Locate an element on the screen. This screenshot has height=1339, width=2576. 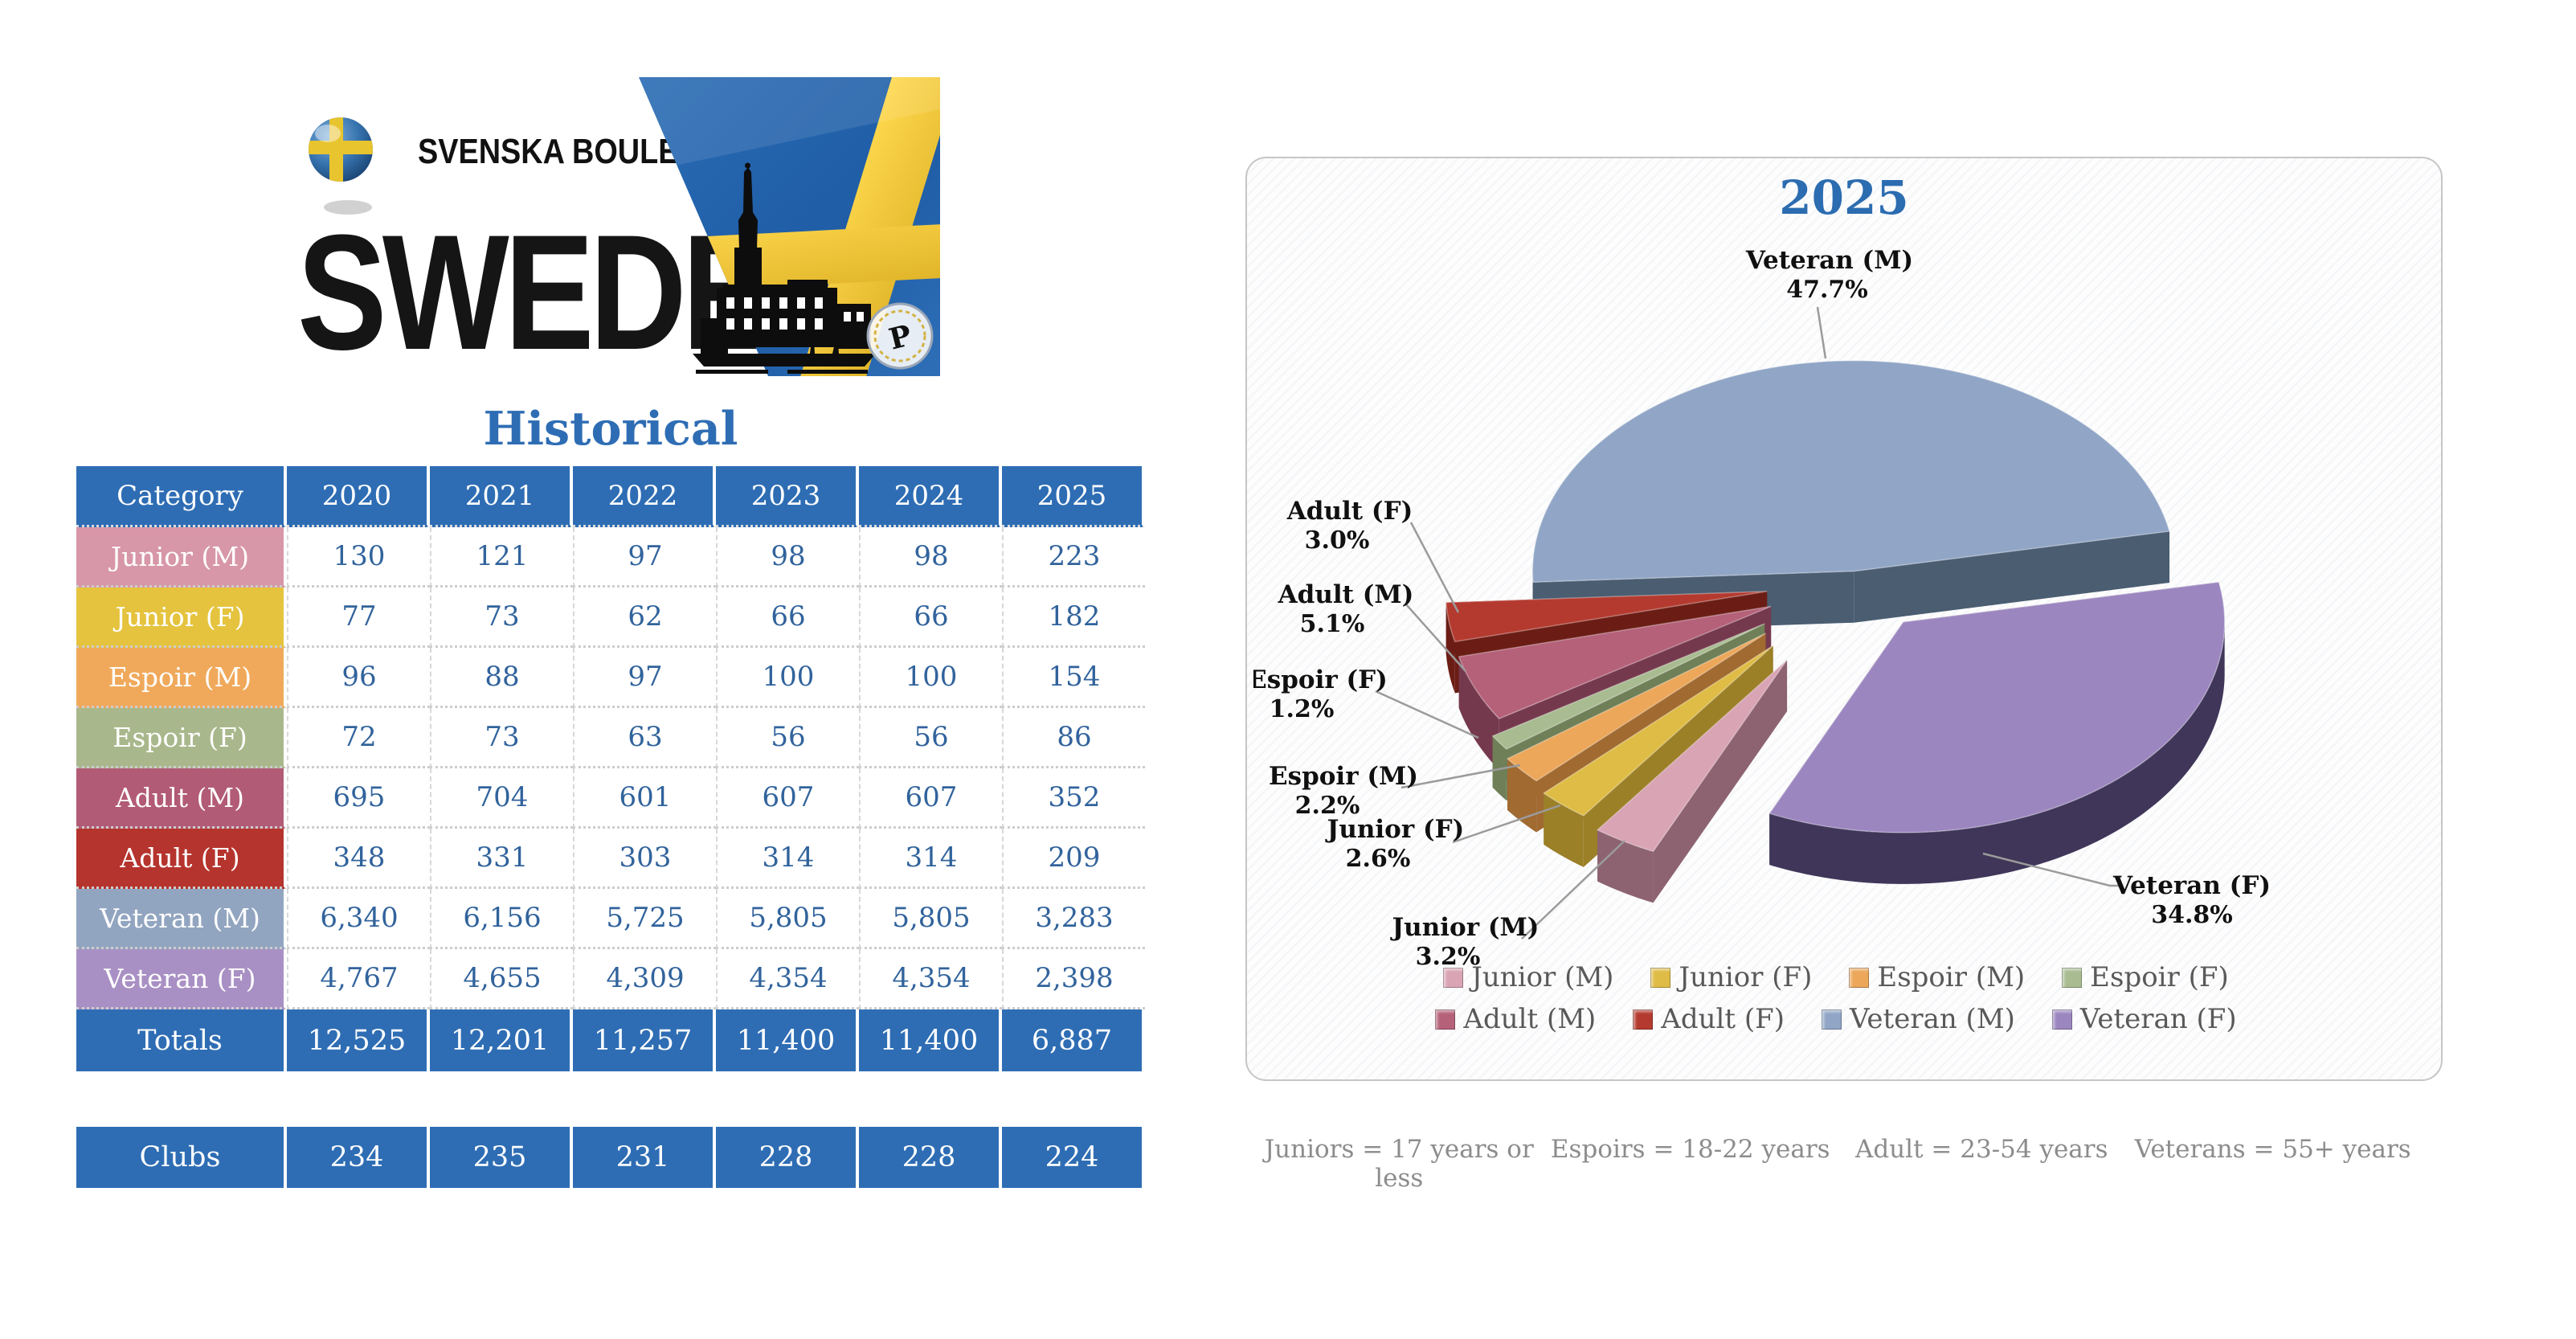
table-cell: 88 is located at coordinates (501, 678).